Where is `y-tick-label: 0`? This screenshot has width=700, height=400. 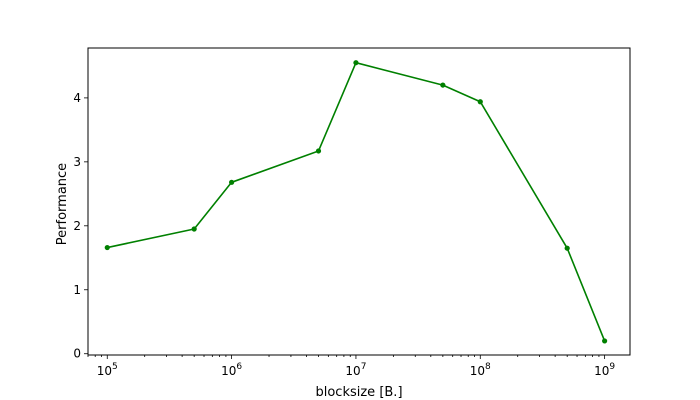
y-tick-label: 0 is located at coordinates (77, 354).